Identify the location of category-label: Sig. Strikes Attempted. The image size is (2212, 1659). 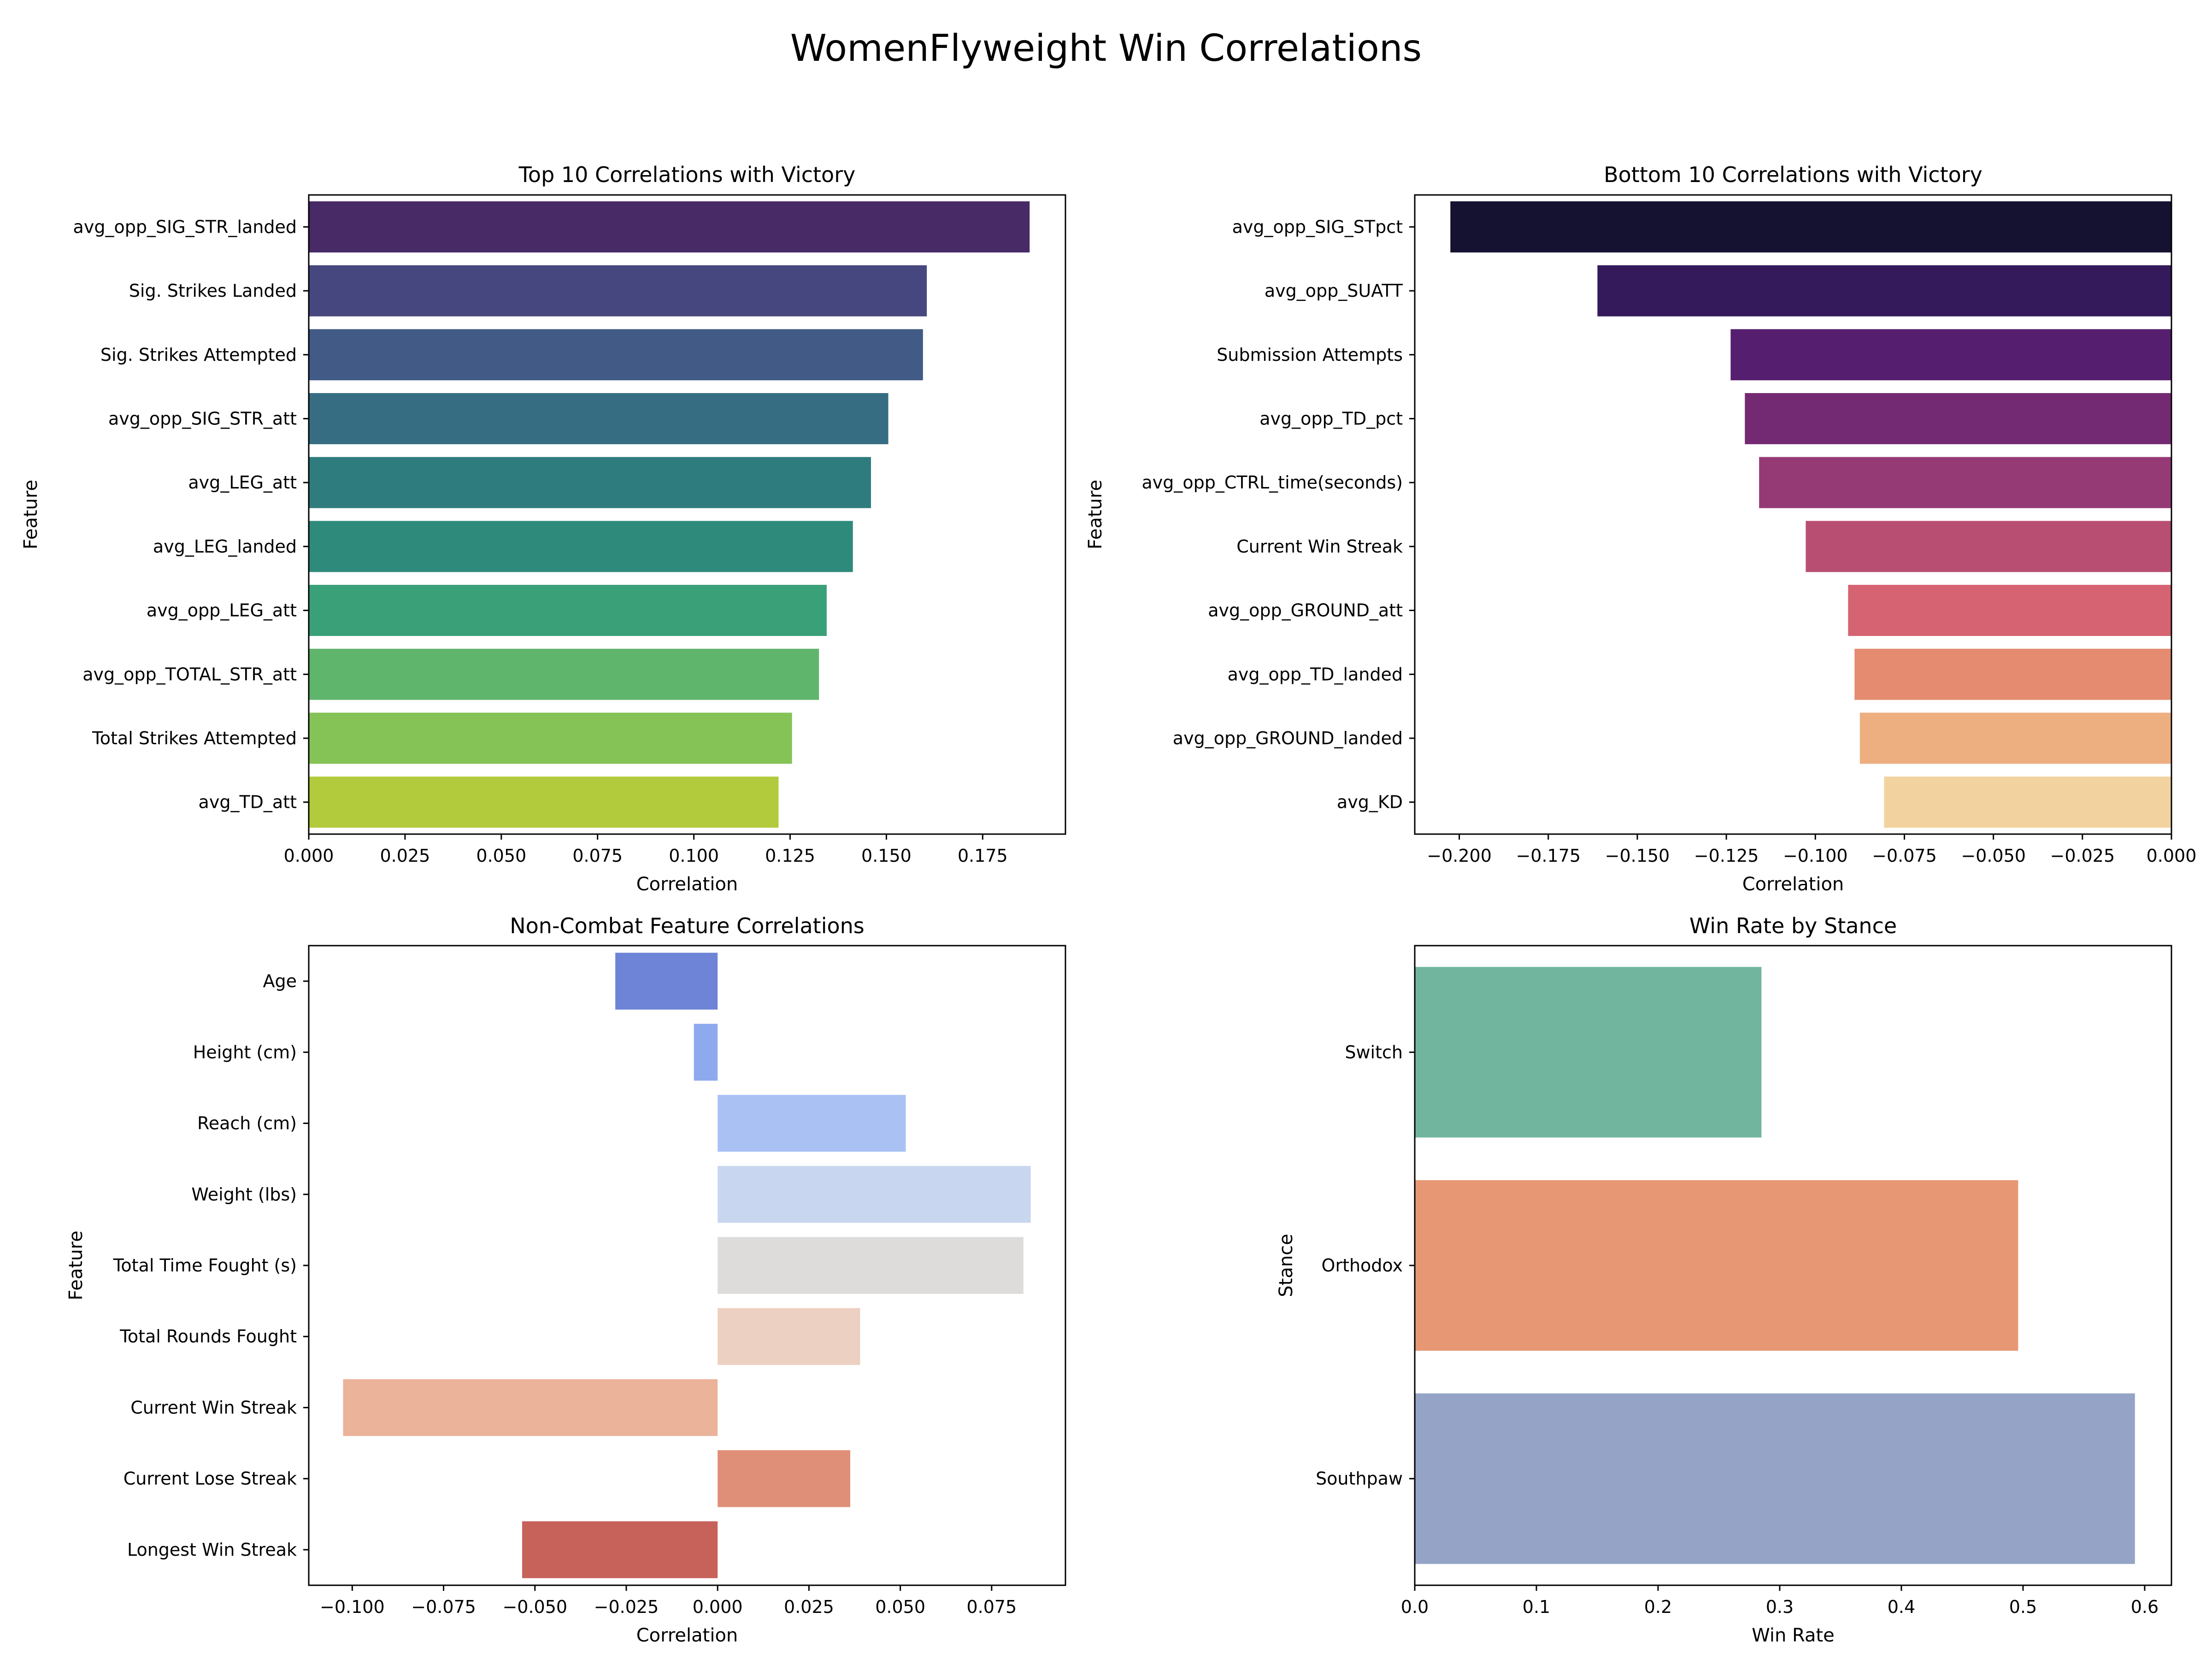
(198, 355).